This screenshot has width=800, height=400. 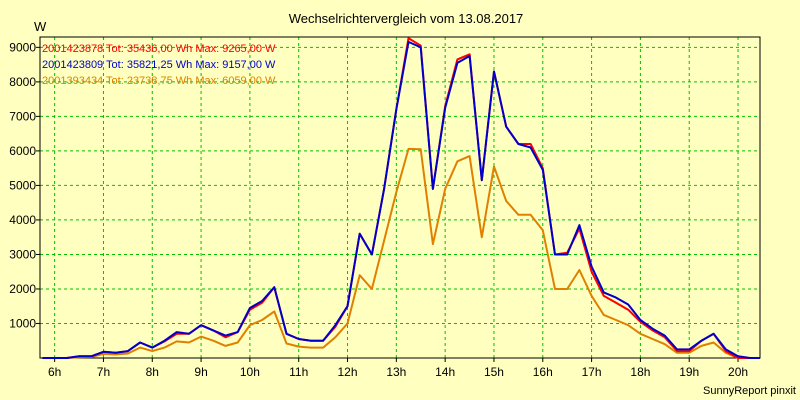 What do you see at coordinates (348, 372) in the screenshot?
I see `x-tick-label: 12h` at bounding box center [348, 372].